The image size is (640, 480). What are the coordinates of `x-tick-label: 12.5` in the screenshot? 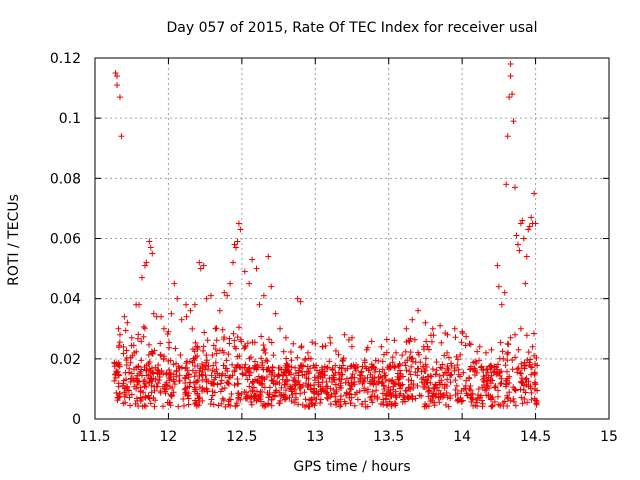 It's located at (241, 437).